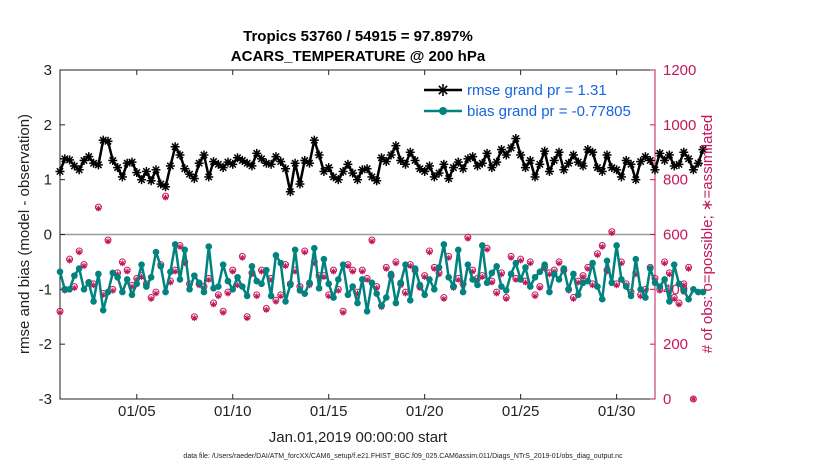 The width and height of the screenshot is (830, 470). What do you see at coordinates (358, 437) in the screenshot?
I see `x-axis-label: Jan.01,2019 00:00:00 start` at bounding box center [358, 437].